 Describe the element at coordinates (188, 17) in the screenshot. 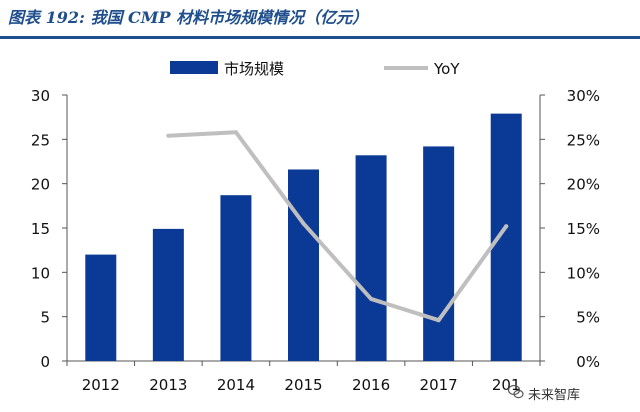

I see `figure-title: 图表 192: 我国 CMP 材料市场规模情况（亿元）` at that location.